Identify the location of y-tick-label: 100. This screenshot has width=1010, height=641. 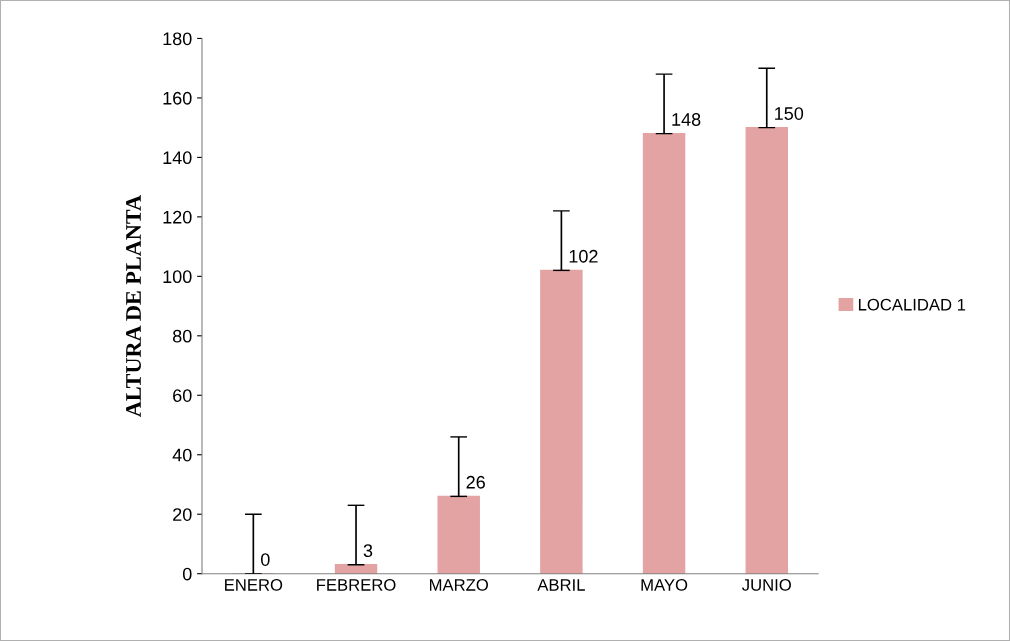
(177, 277).